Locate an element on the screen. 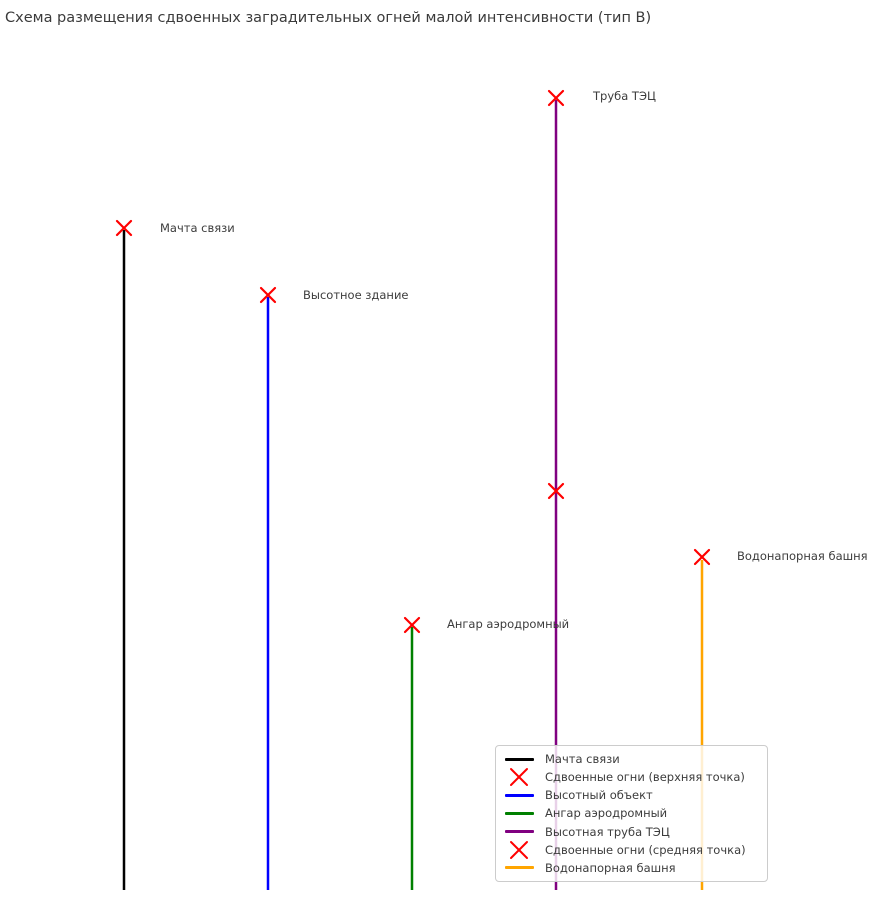 The image size is (893, 900). legend-item-label: Водонапорная башня is located at coordinates (610, 867).